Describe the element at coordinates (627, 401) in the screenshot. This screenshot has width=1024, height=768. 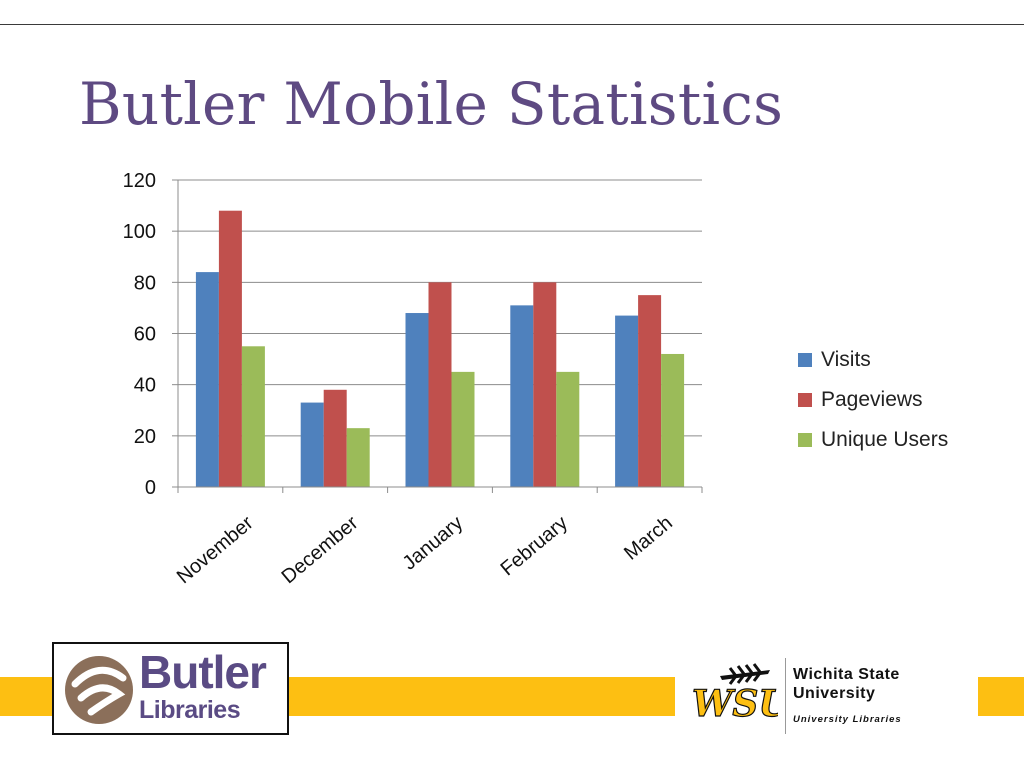
I see `bar-visits-march` at that location.